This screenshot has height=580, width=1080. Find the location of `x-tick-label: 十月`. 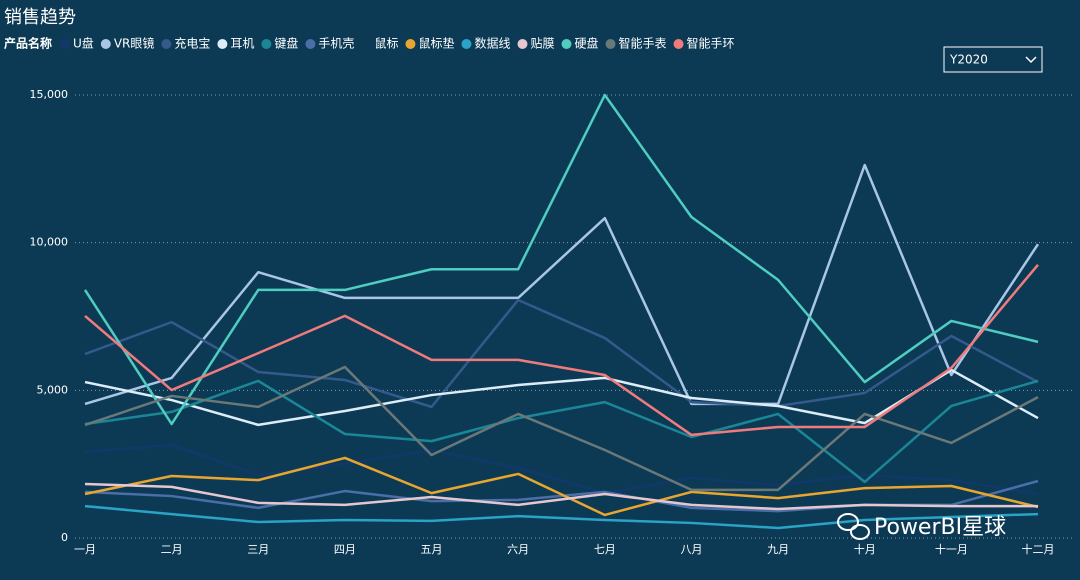

x-tick-label: 十月 is located at coordinates (865, 549).